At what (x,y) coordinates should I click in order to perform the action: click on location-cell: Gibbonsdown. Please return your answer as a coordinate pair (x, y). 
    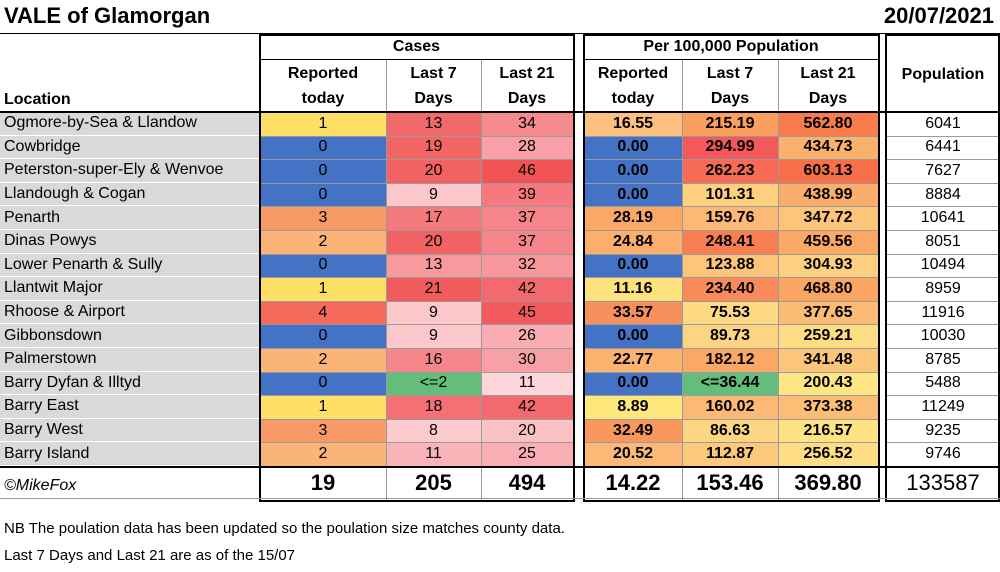
    Looking at the image, I should click on (130, 336).